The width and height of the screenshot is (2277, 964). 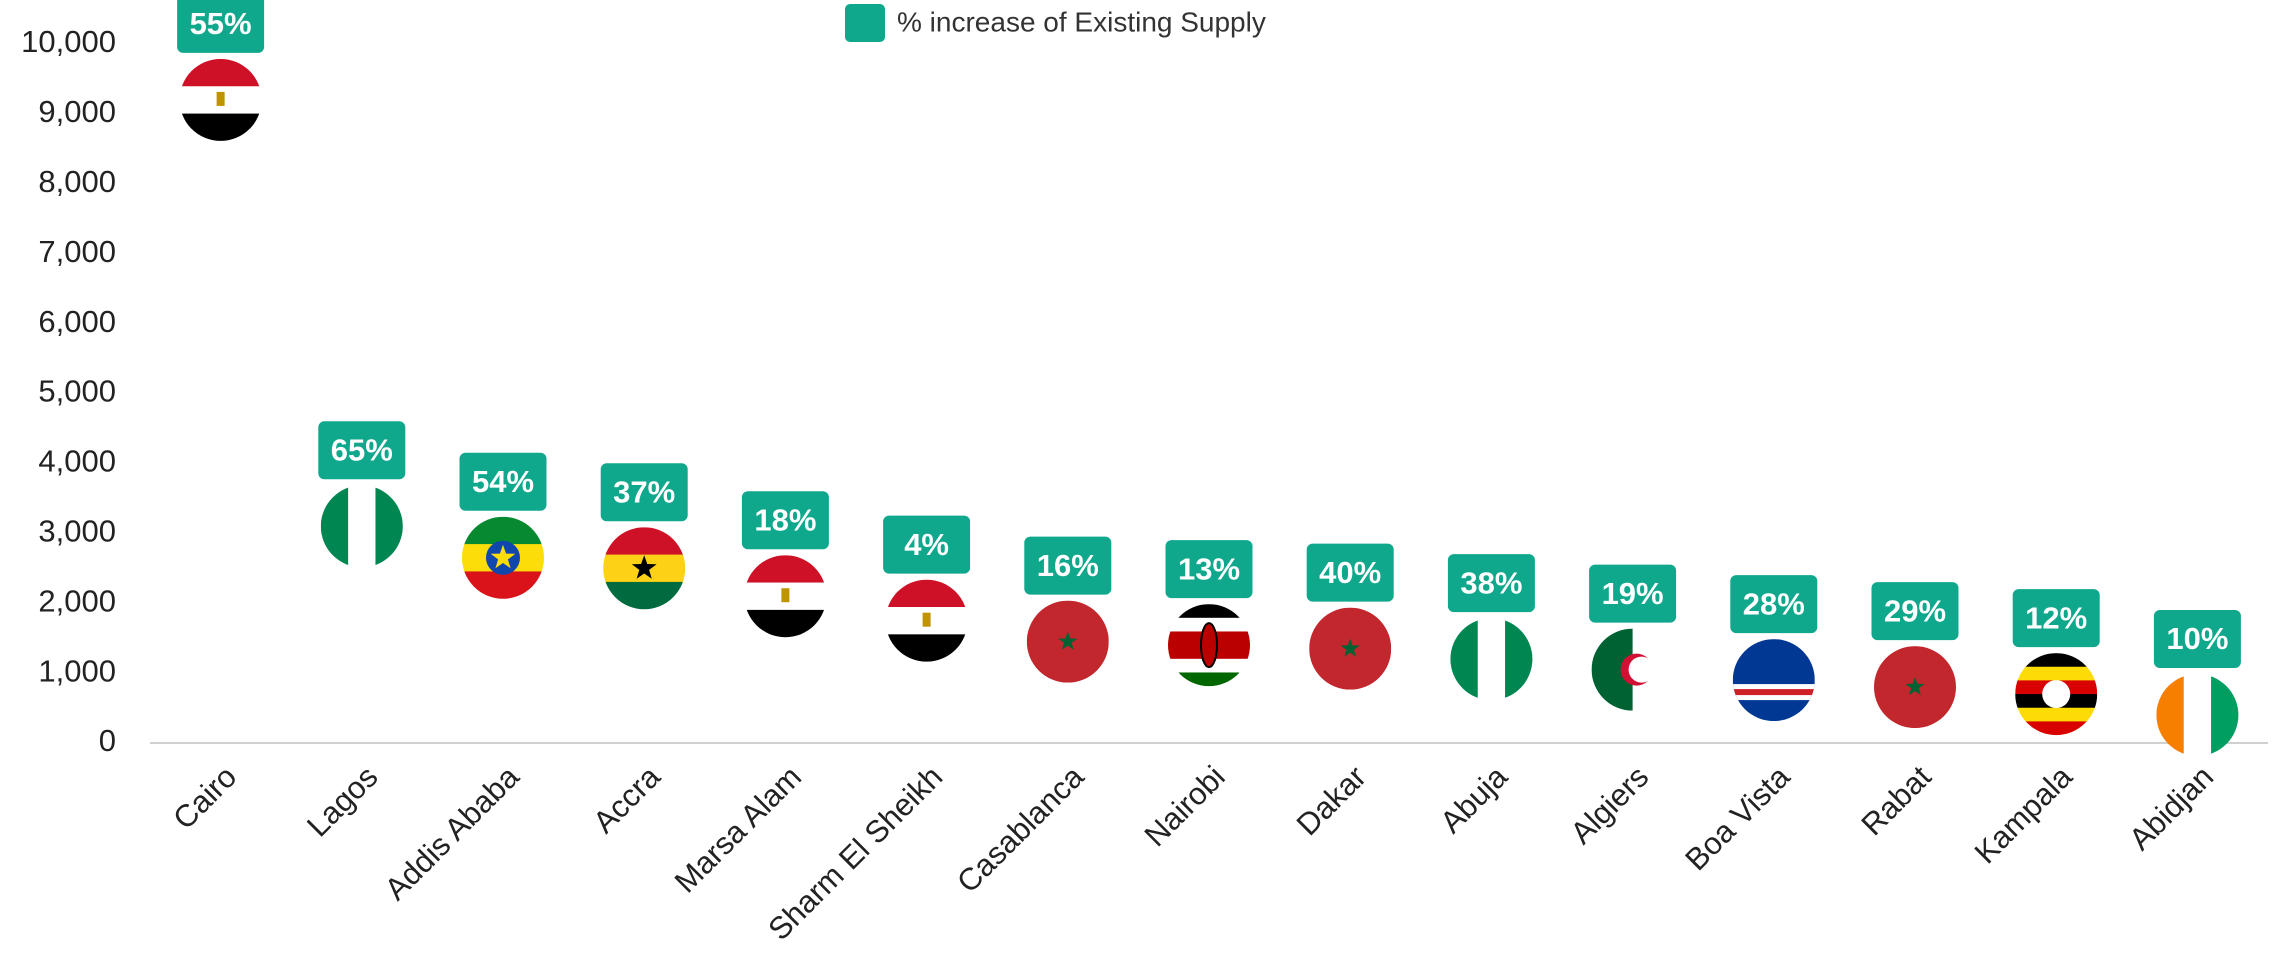 I want to click on x-tick-label: Kampala, so click(x=2024, y=814).